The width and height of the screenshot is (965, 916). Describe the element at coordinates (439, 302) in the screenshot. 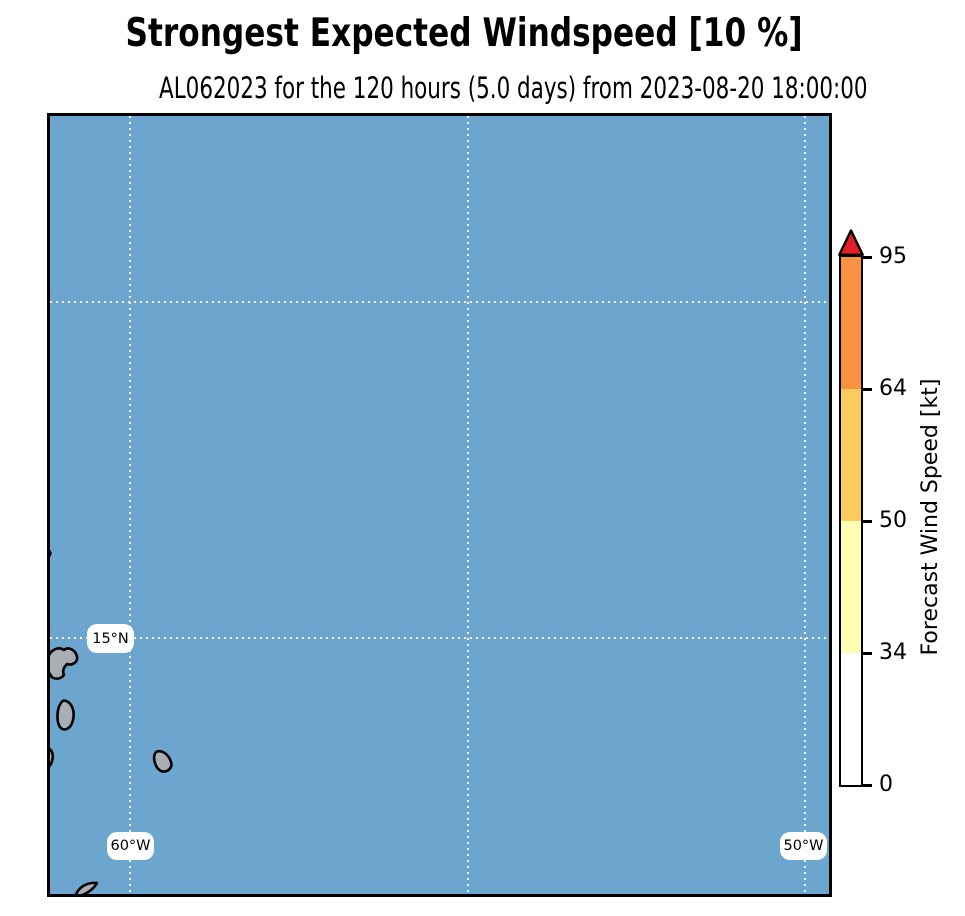

I see `gridline-parallel-20n` at that location.